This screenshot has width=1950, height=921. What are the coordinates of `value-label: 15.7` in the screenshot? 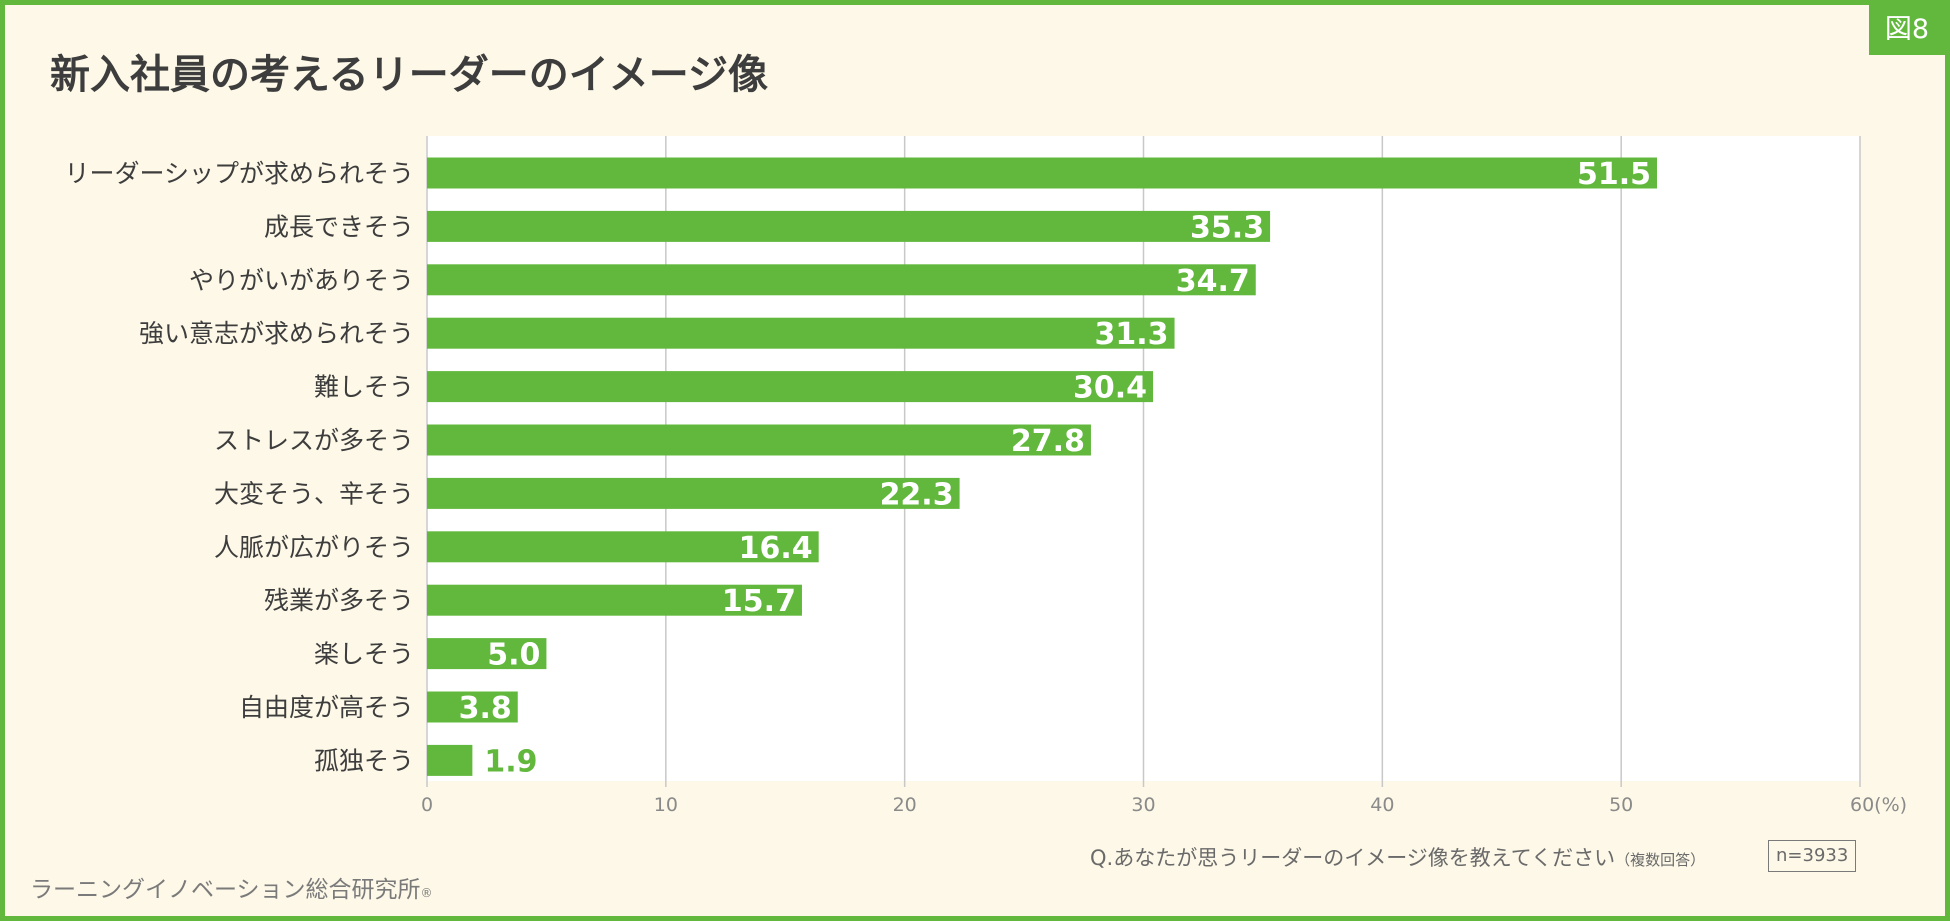 It's located at (759, 601).